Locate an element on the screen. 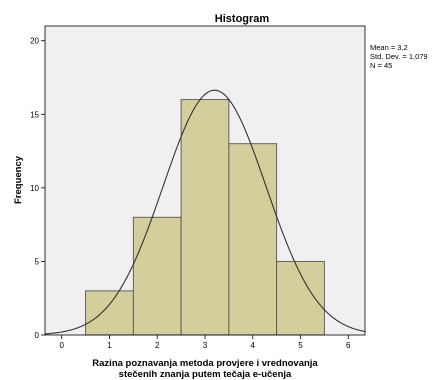 This screenshot has width=436, height=380. y-tick-label-10: 10 is located at coordinates (34, 188).